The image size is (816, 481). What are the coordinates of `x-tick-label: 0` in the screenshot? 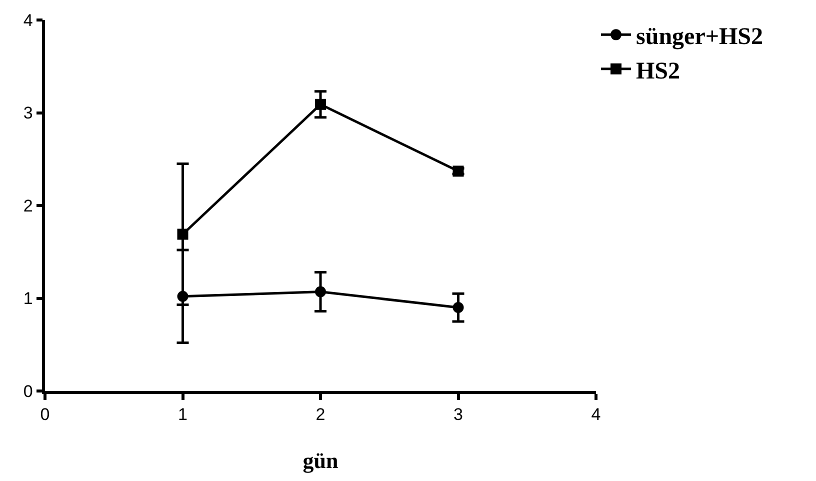 It's located at (45, 414).